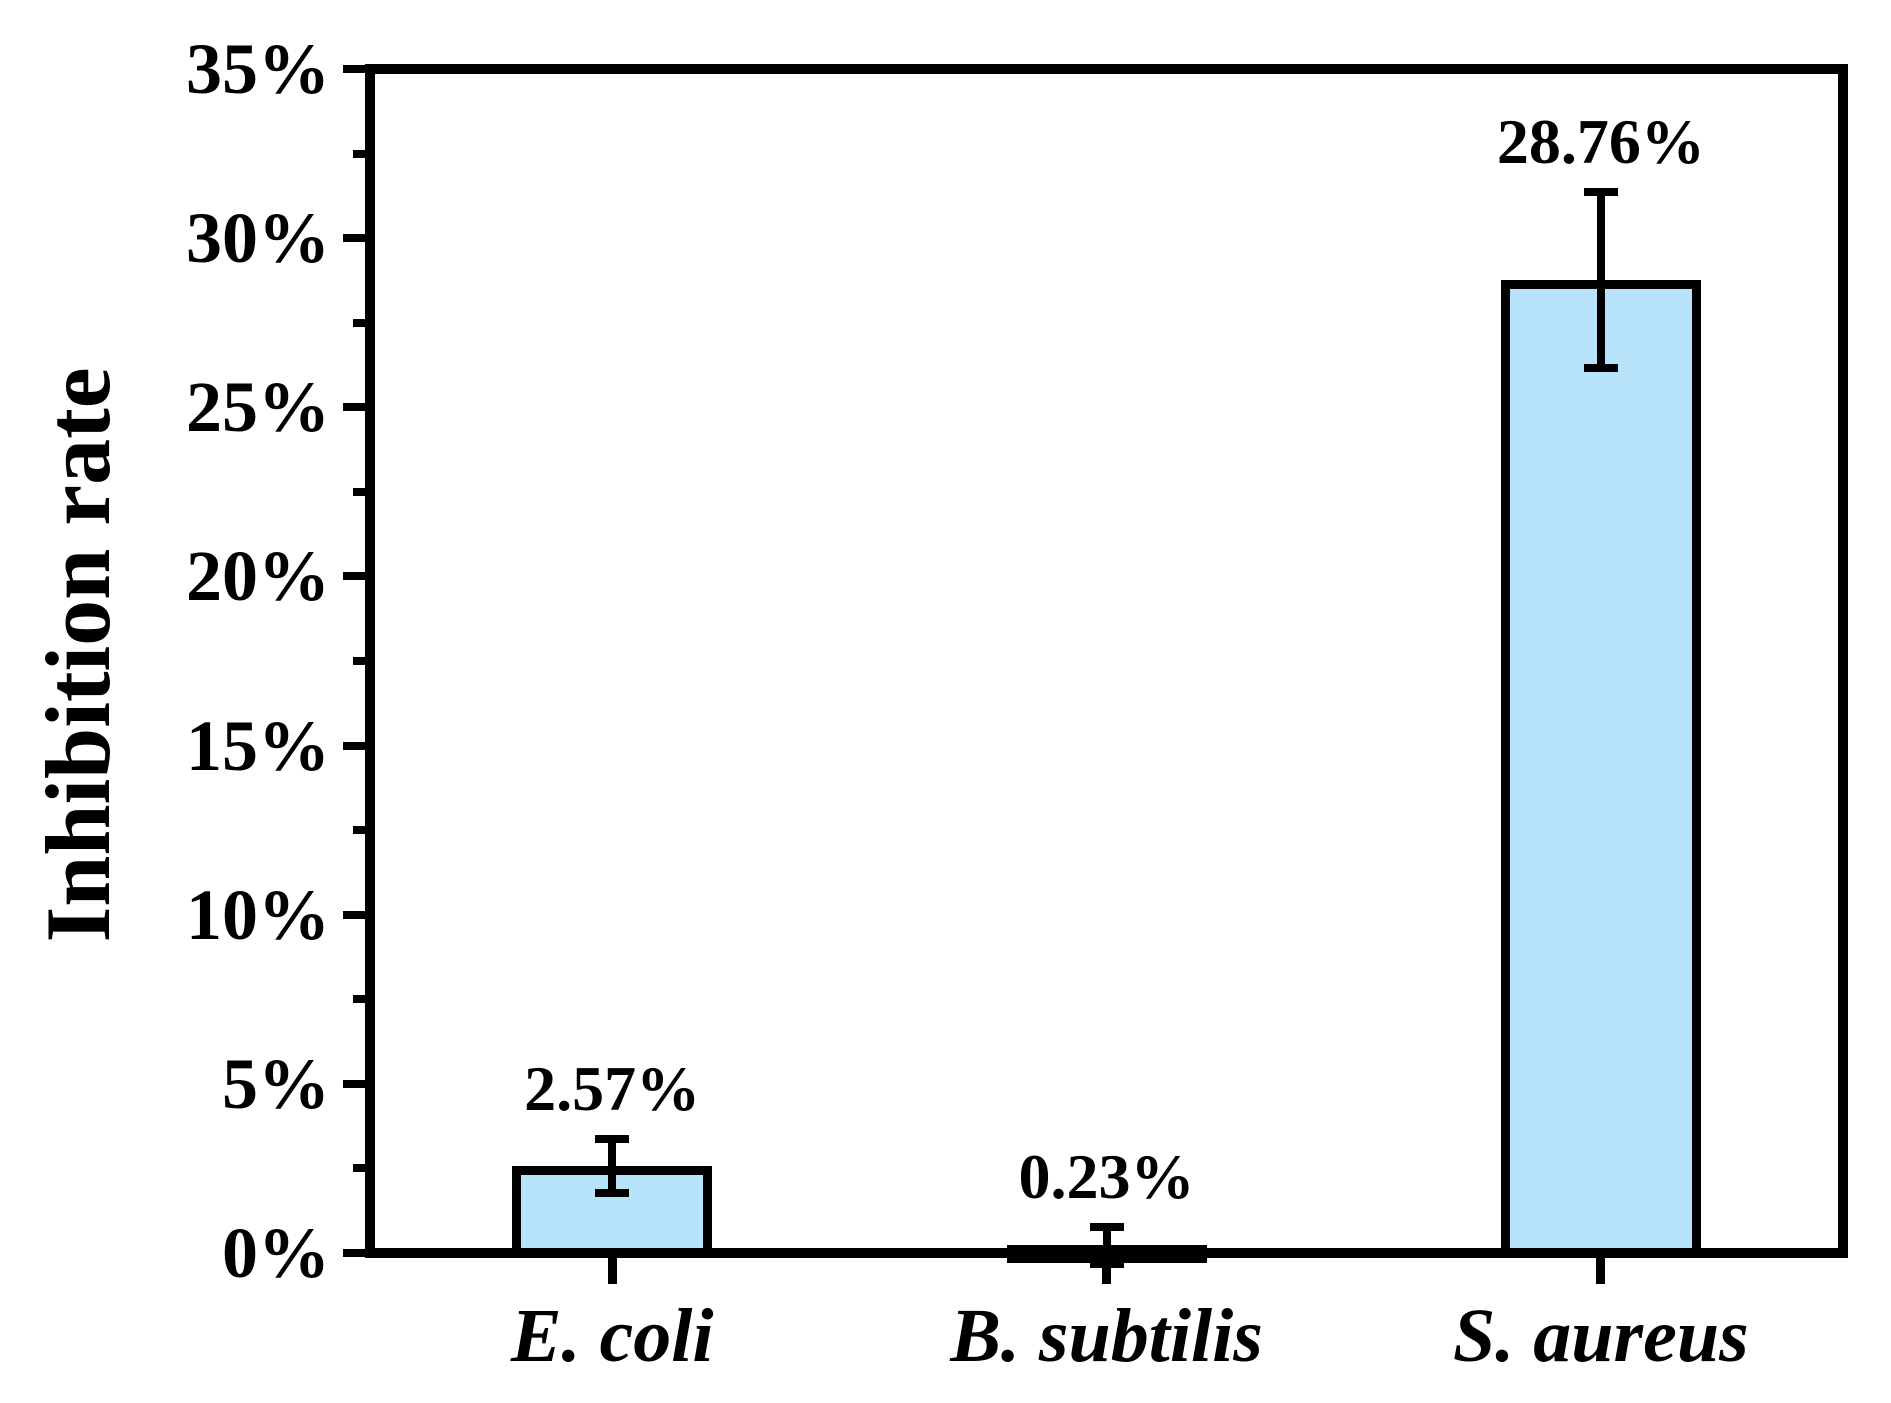 Image resolution: width=1891 pixels, height=1403 pixels. What do you see at coordinates (258, 407) in the screenshot?
I see `y-axis-tick-label: 25%` at bounding box center [258, 407].